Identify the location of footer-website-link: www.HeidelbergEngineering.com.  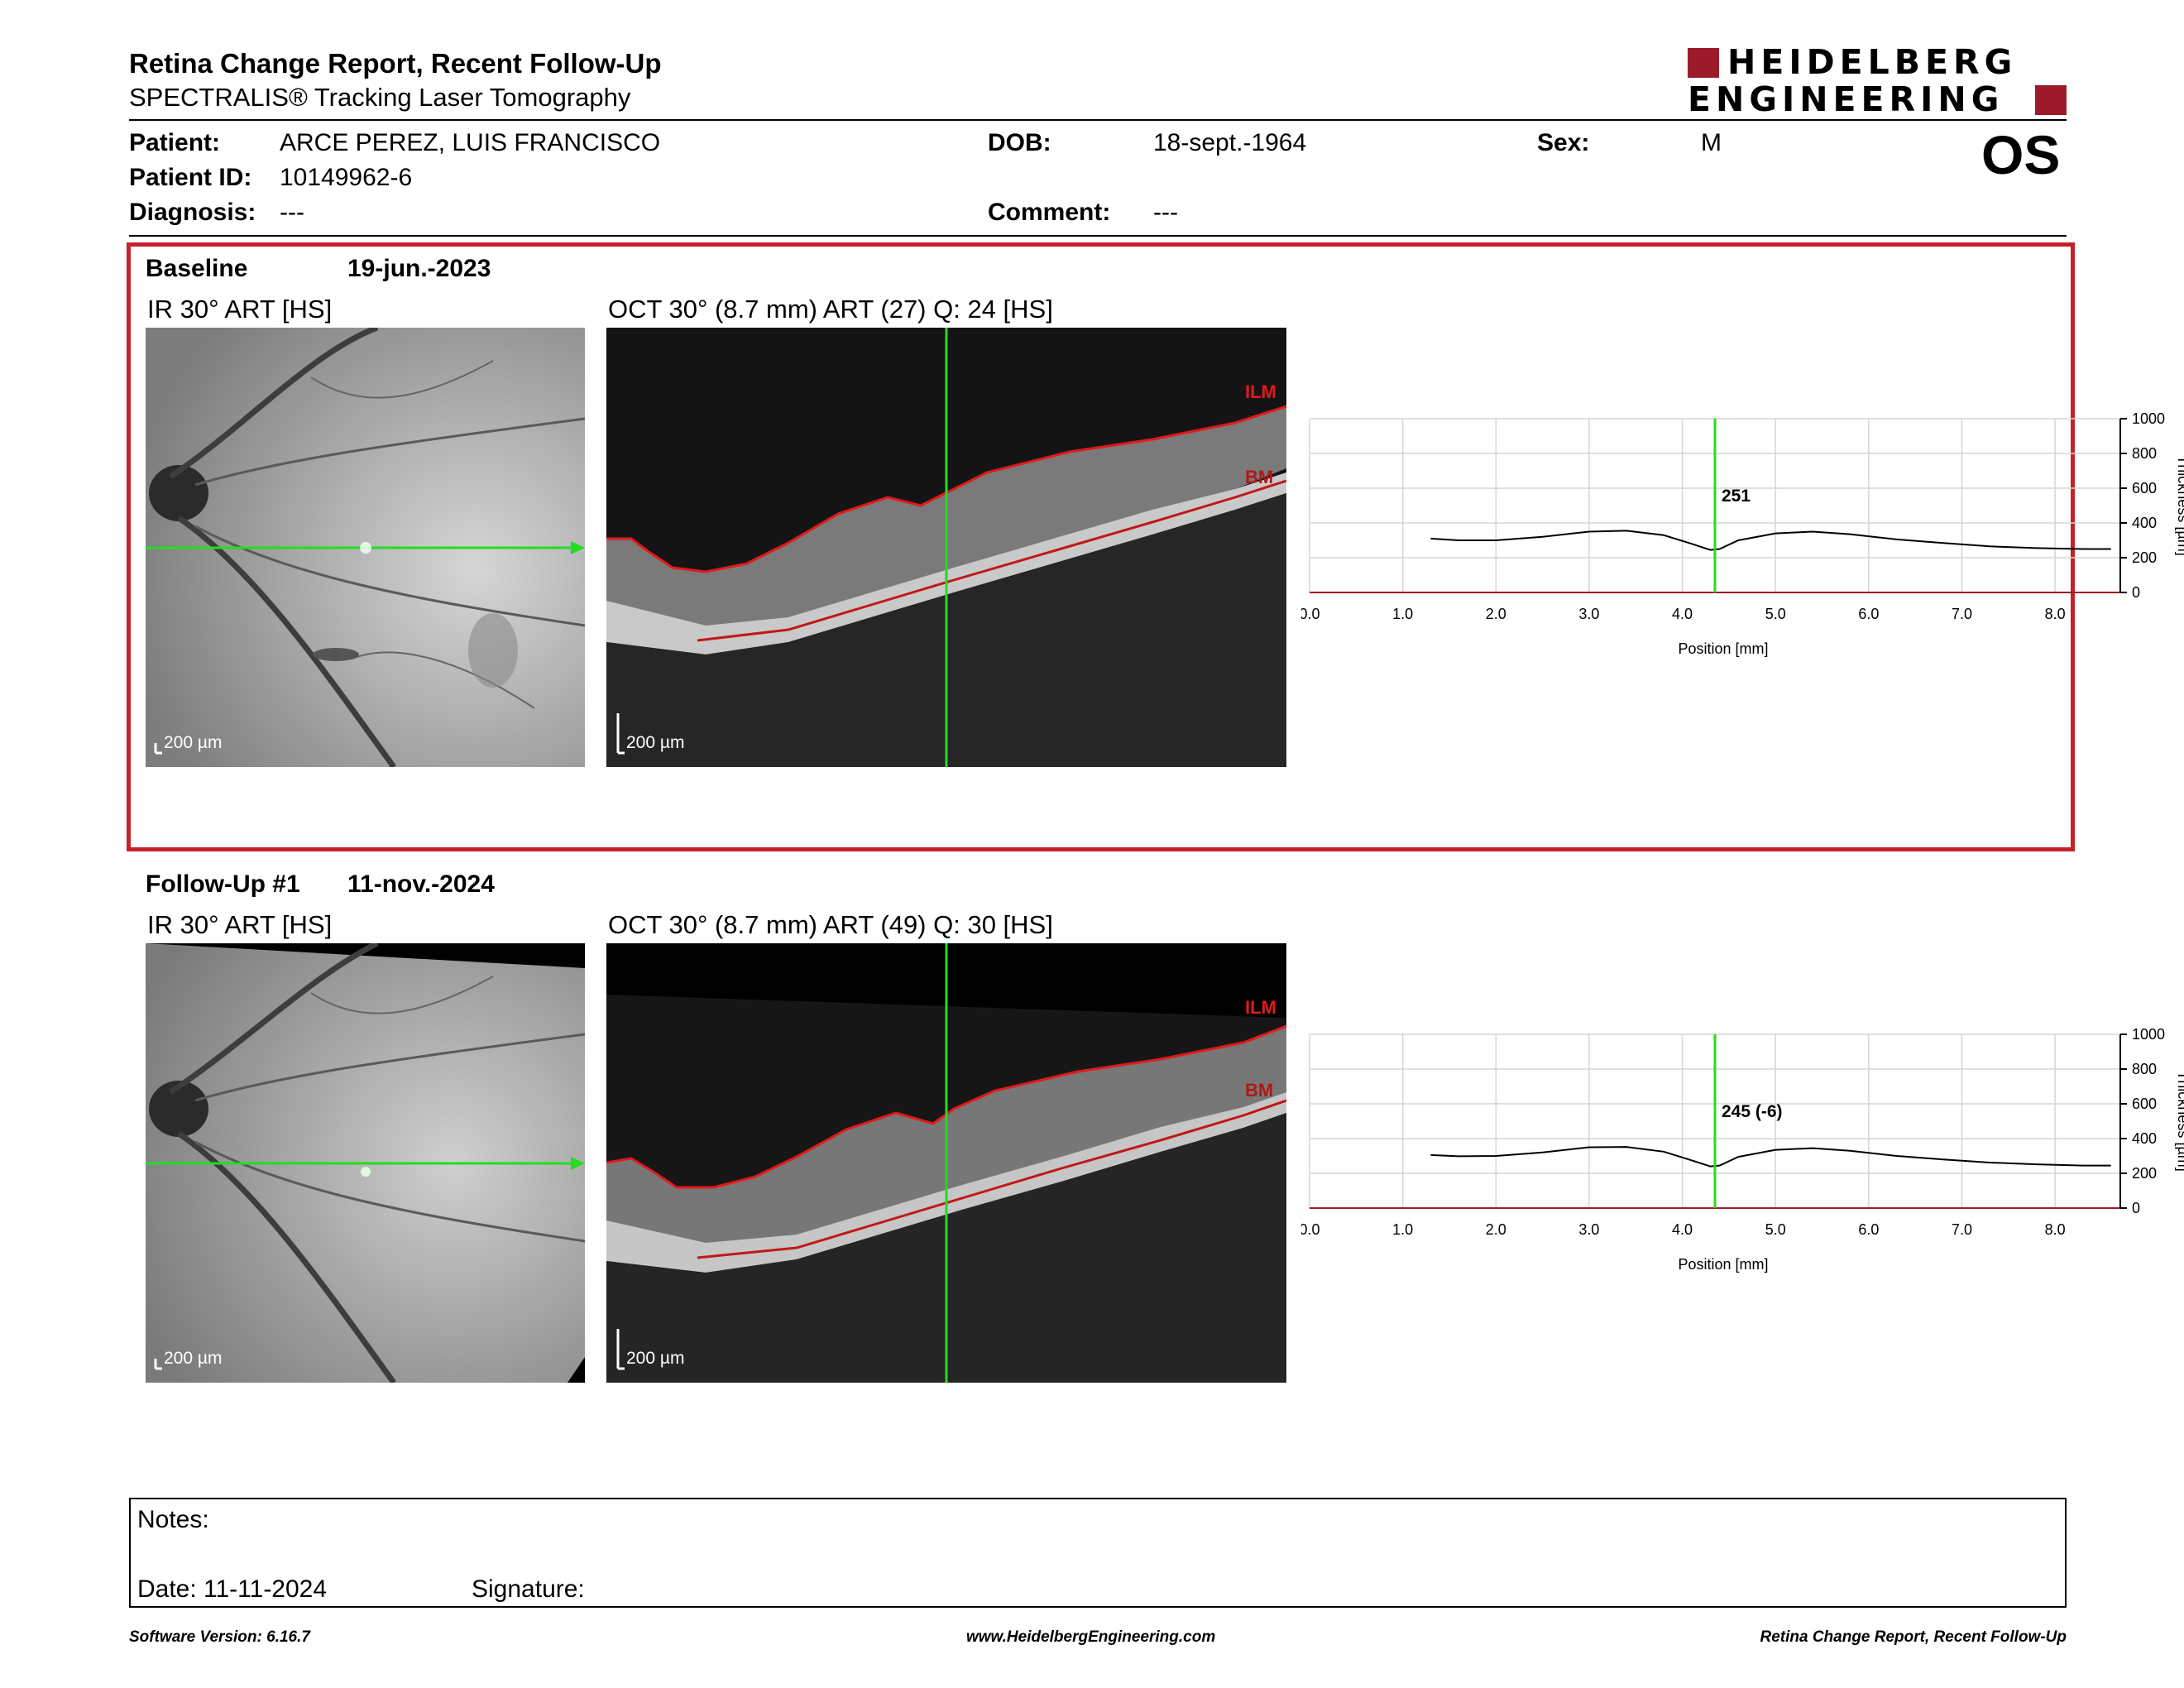
(1091, 1637).